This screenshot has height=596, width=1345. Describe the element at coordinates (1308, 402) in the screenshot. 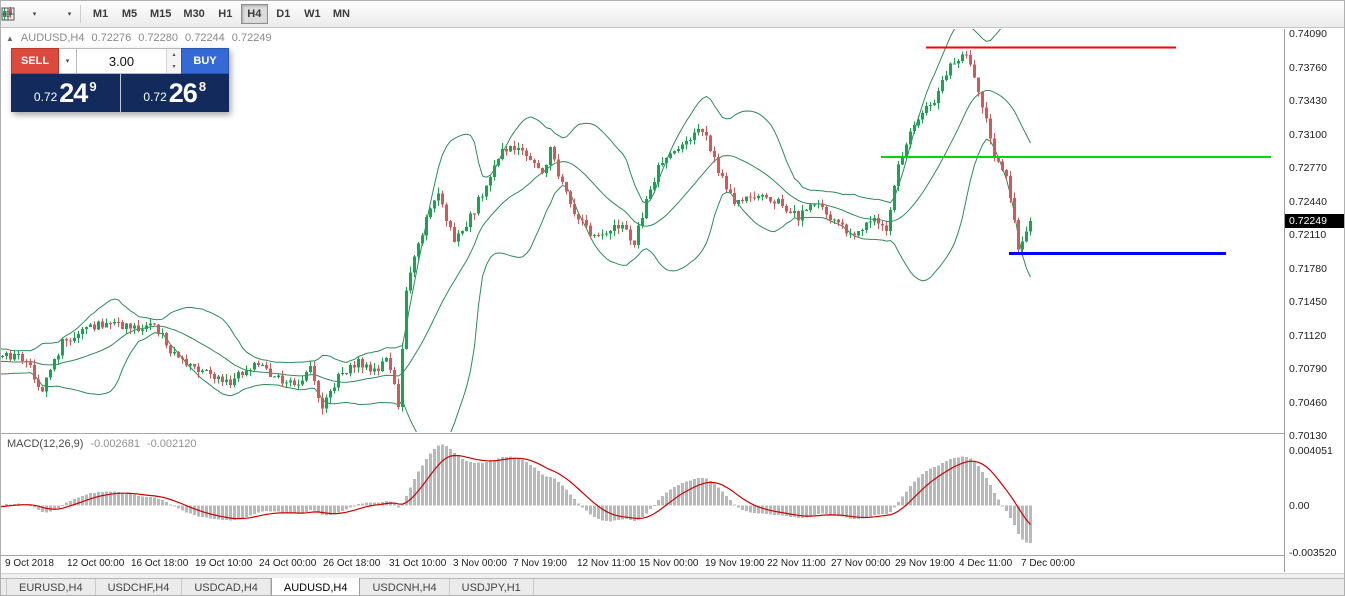

I see `price-axis-label: 0.70460` at that location.